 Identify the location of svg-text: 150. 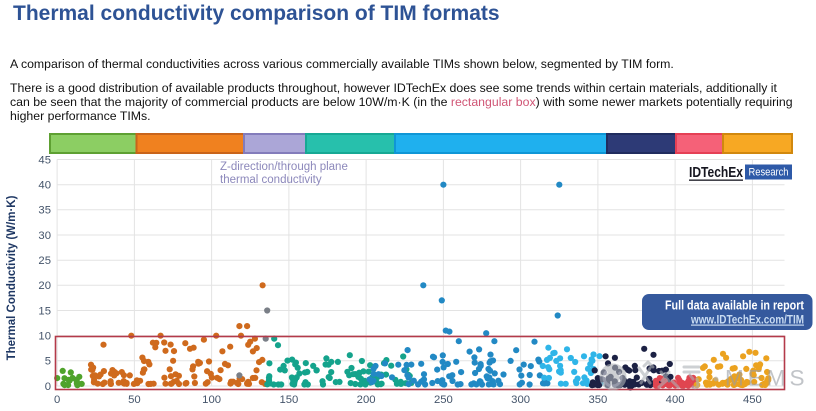
(288, 400).